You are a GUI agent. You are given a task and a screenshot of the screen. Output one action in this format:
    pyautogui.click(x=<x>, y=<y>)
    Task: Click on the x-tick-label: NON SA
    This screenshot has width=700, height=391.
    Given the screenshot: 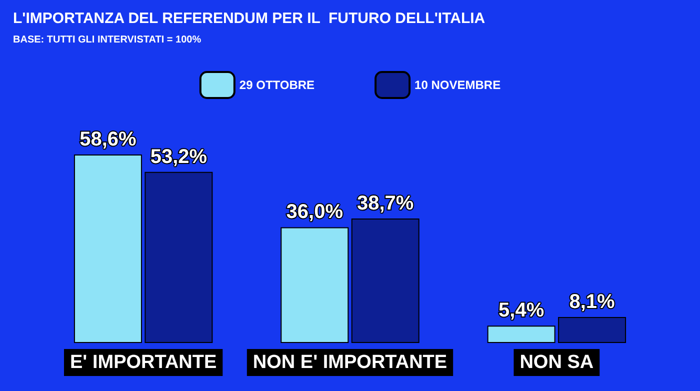 What is the action you would take?
    pyautogui.click(x=557, y=362)
    